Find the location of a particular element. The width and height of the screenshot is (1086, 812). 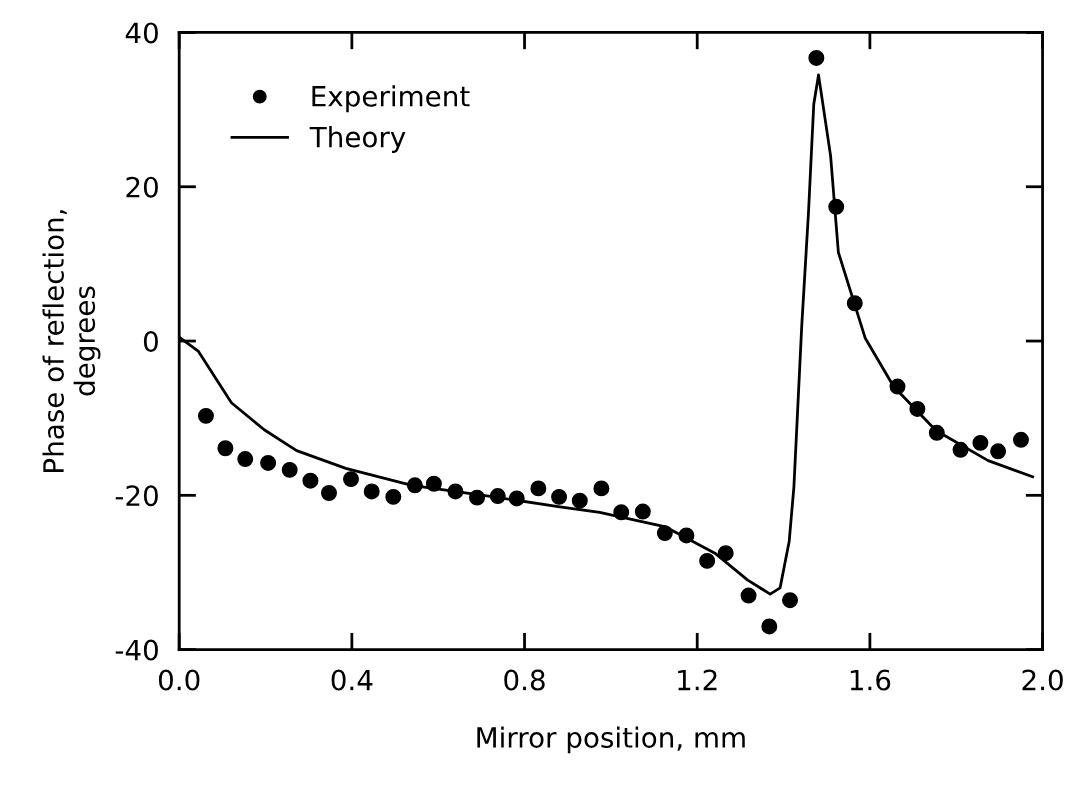

y-tick-label: -20 is located at coordinates (136, 496).